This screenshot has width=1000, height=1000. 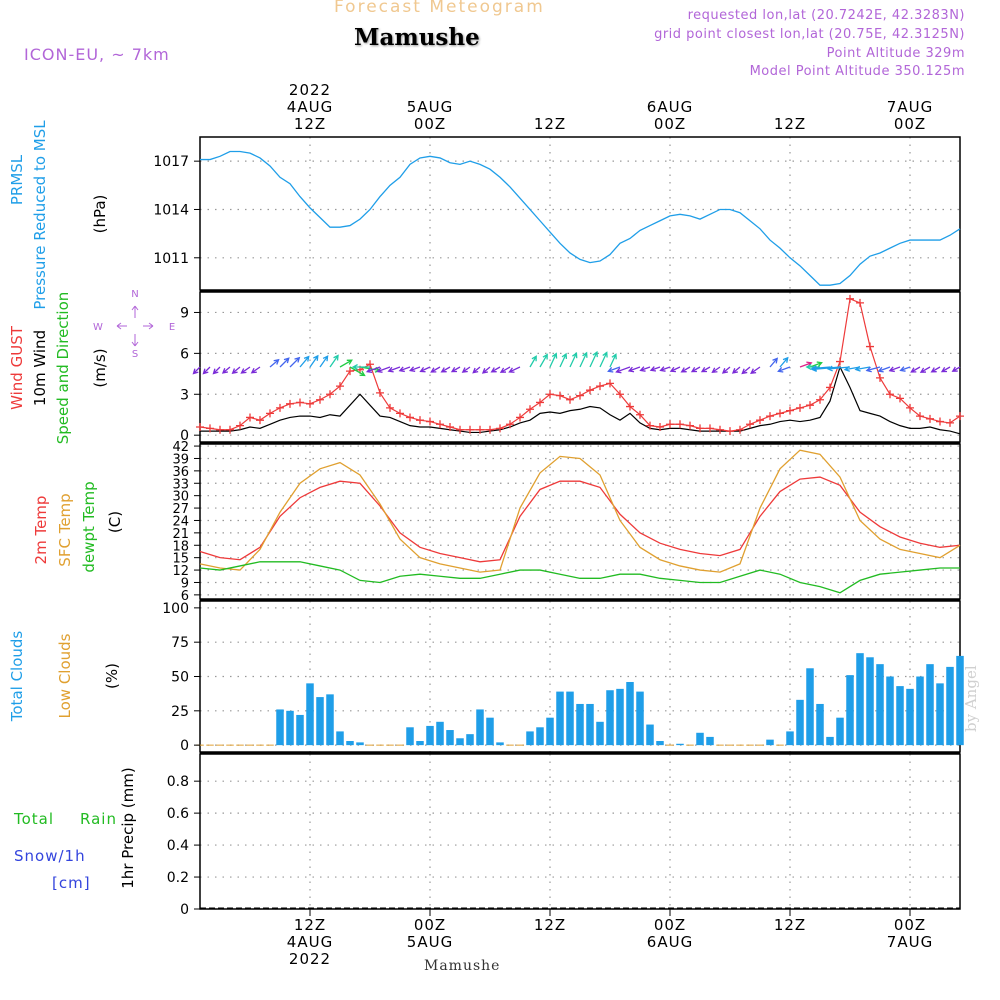 What do you see at coordinates (180, 534) in the screenshot?
I see `y-tick-label: 21` at bounding box center [180, 534].